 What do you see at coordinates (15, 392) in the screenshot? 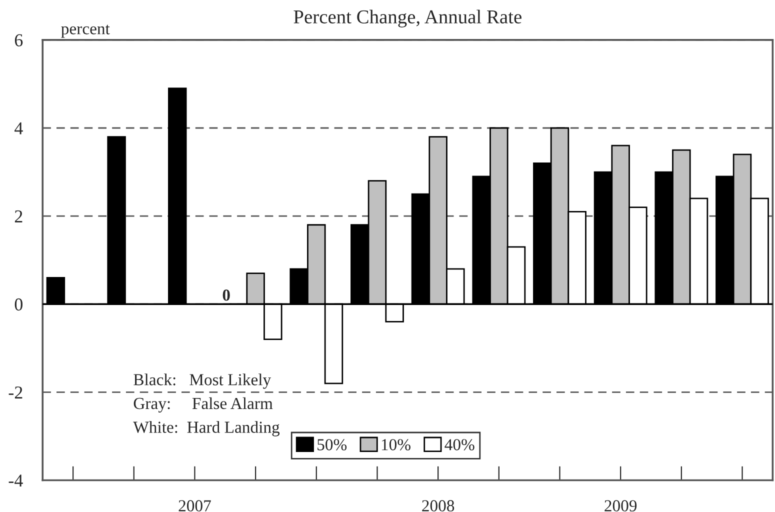
I see `y-tick-label: -2` at bounding box center [15, 392].